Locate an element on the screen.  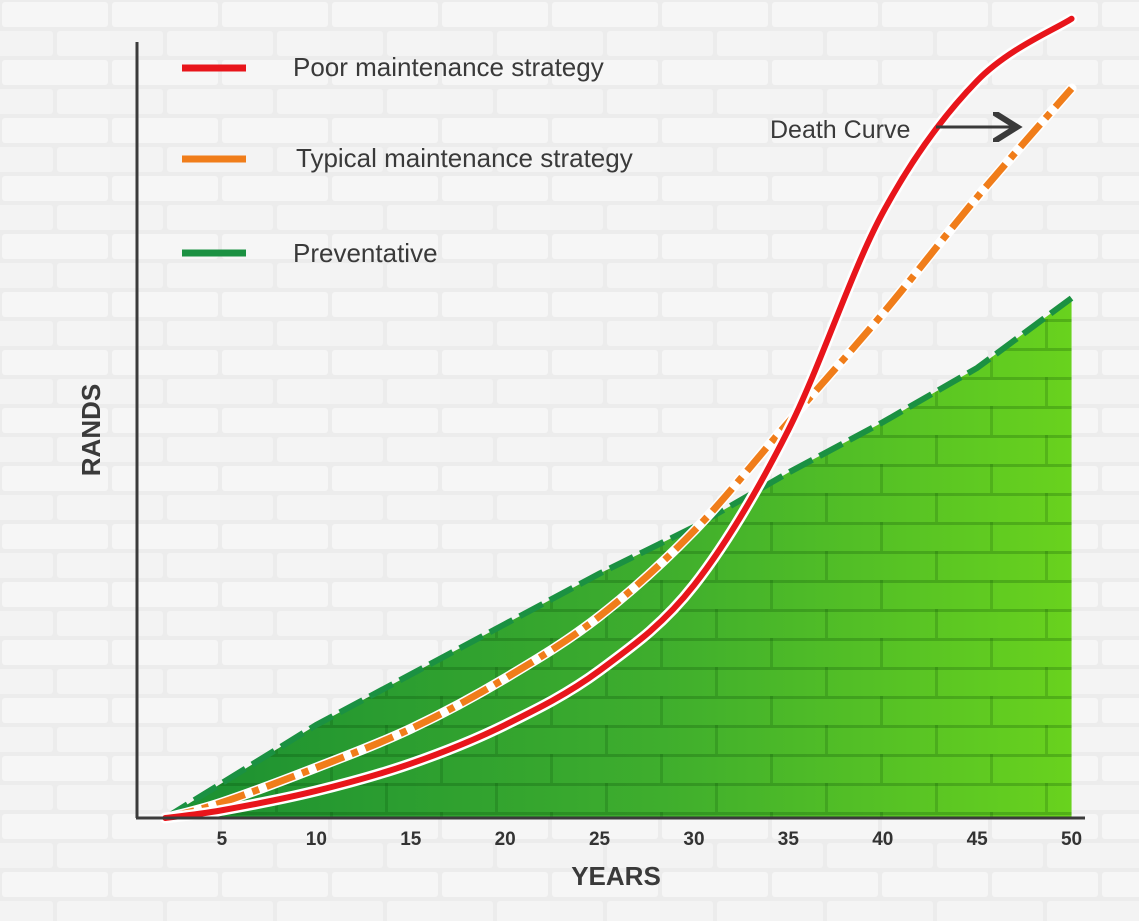
x-tick-label: 35 is located at coordinates (789, 839).